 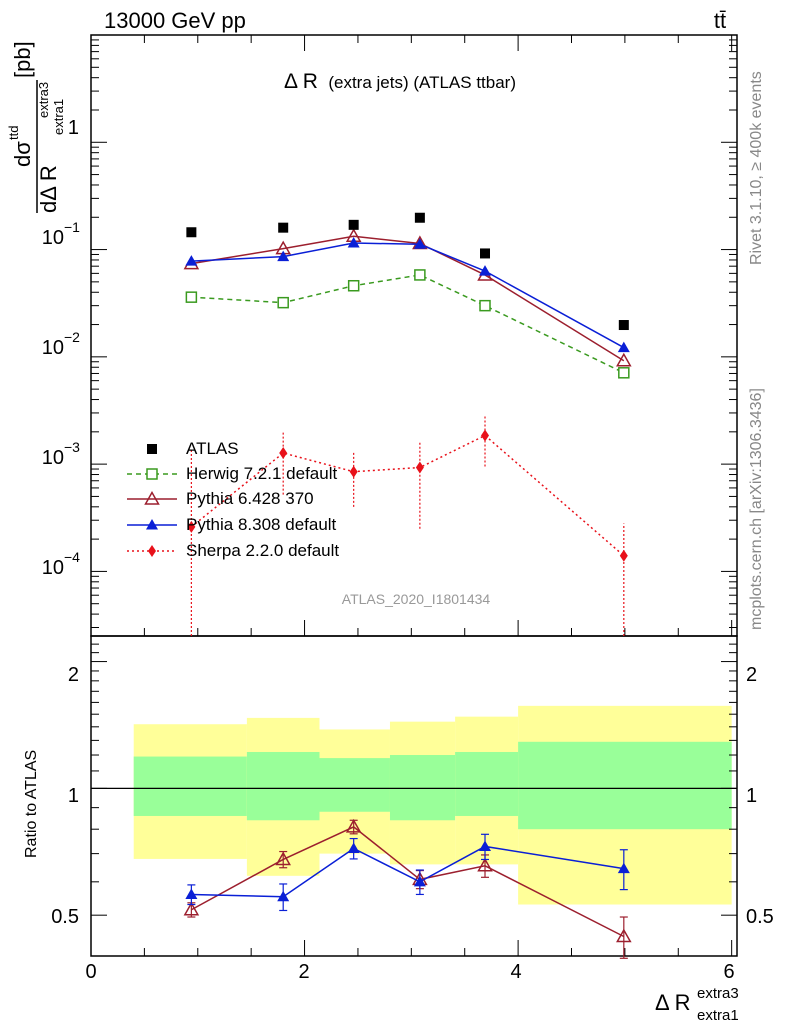 I want to click on ytick-label-0.0001-base: 10, so click(x=53, y=568).